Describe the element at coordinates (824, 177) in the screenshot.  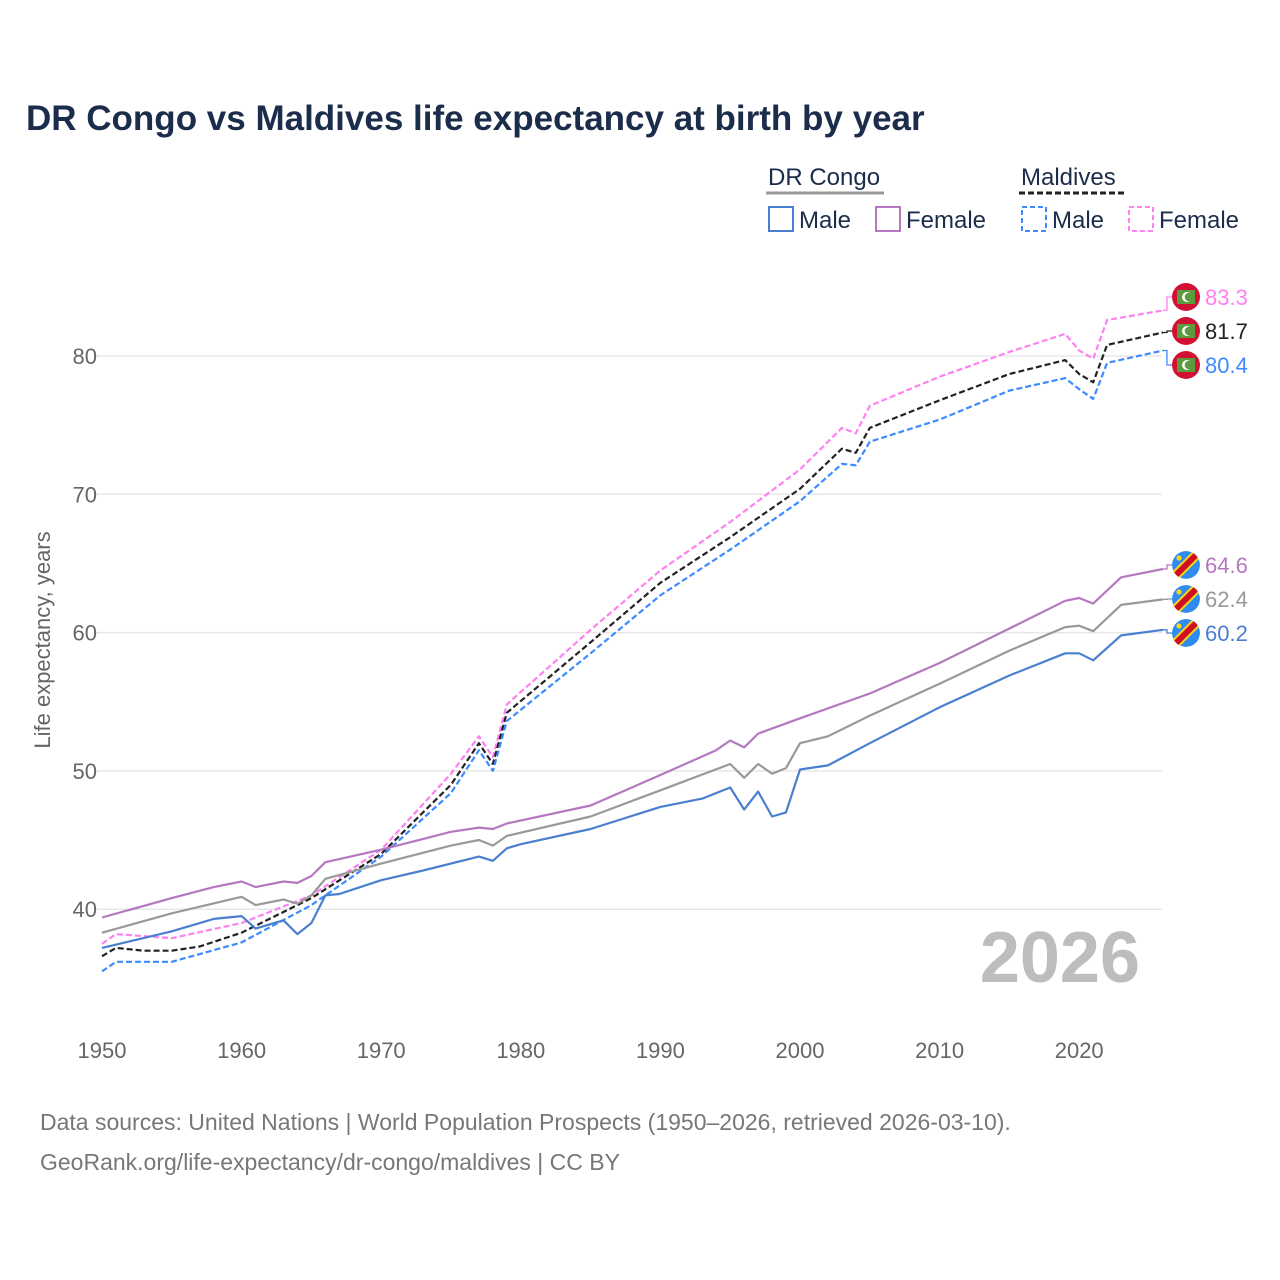
I see `legend-group-dr-congo: DR Congo` at that location.